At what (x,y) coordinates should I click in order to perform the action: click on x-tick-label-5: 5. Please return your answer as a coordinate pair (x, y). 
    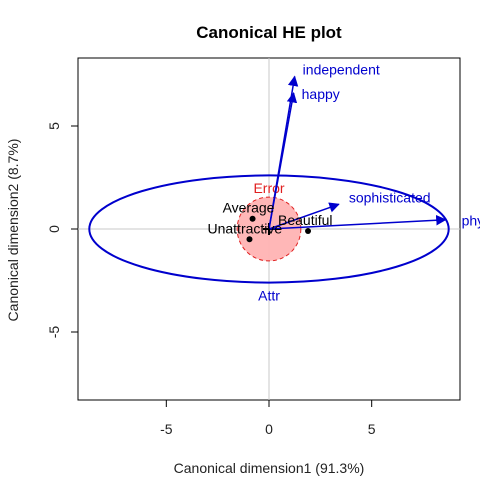
    Looking at the image, I should click on (372, 429).